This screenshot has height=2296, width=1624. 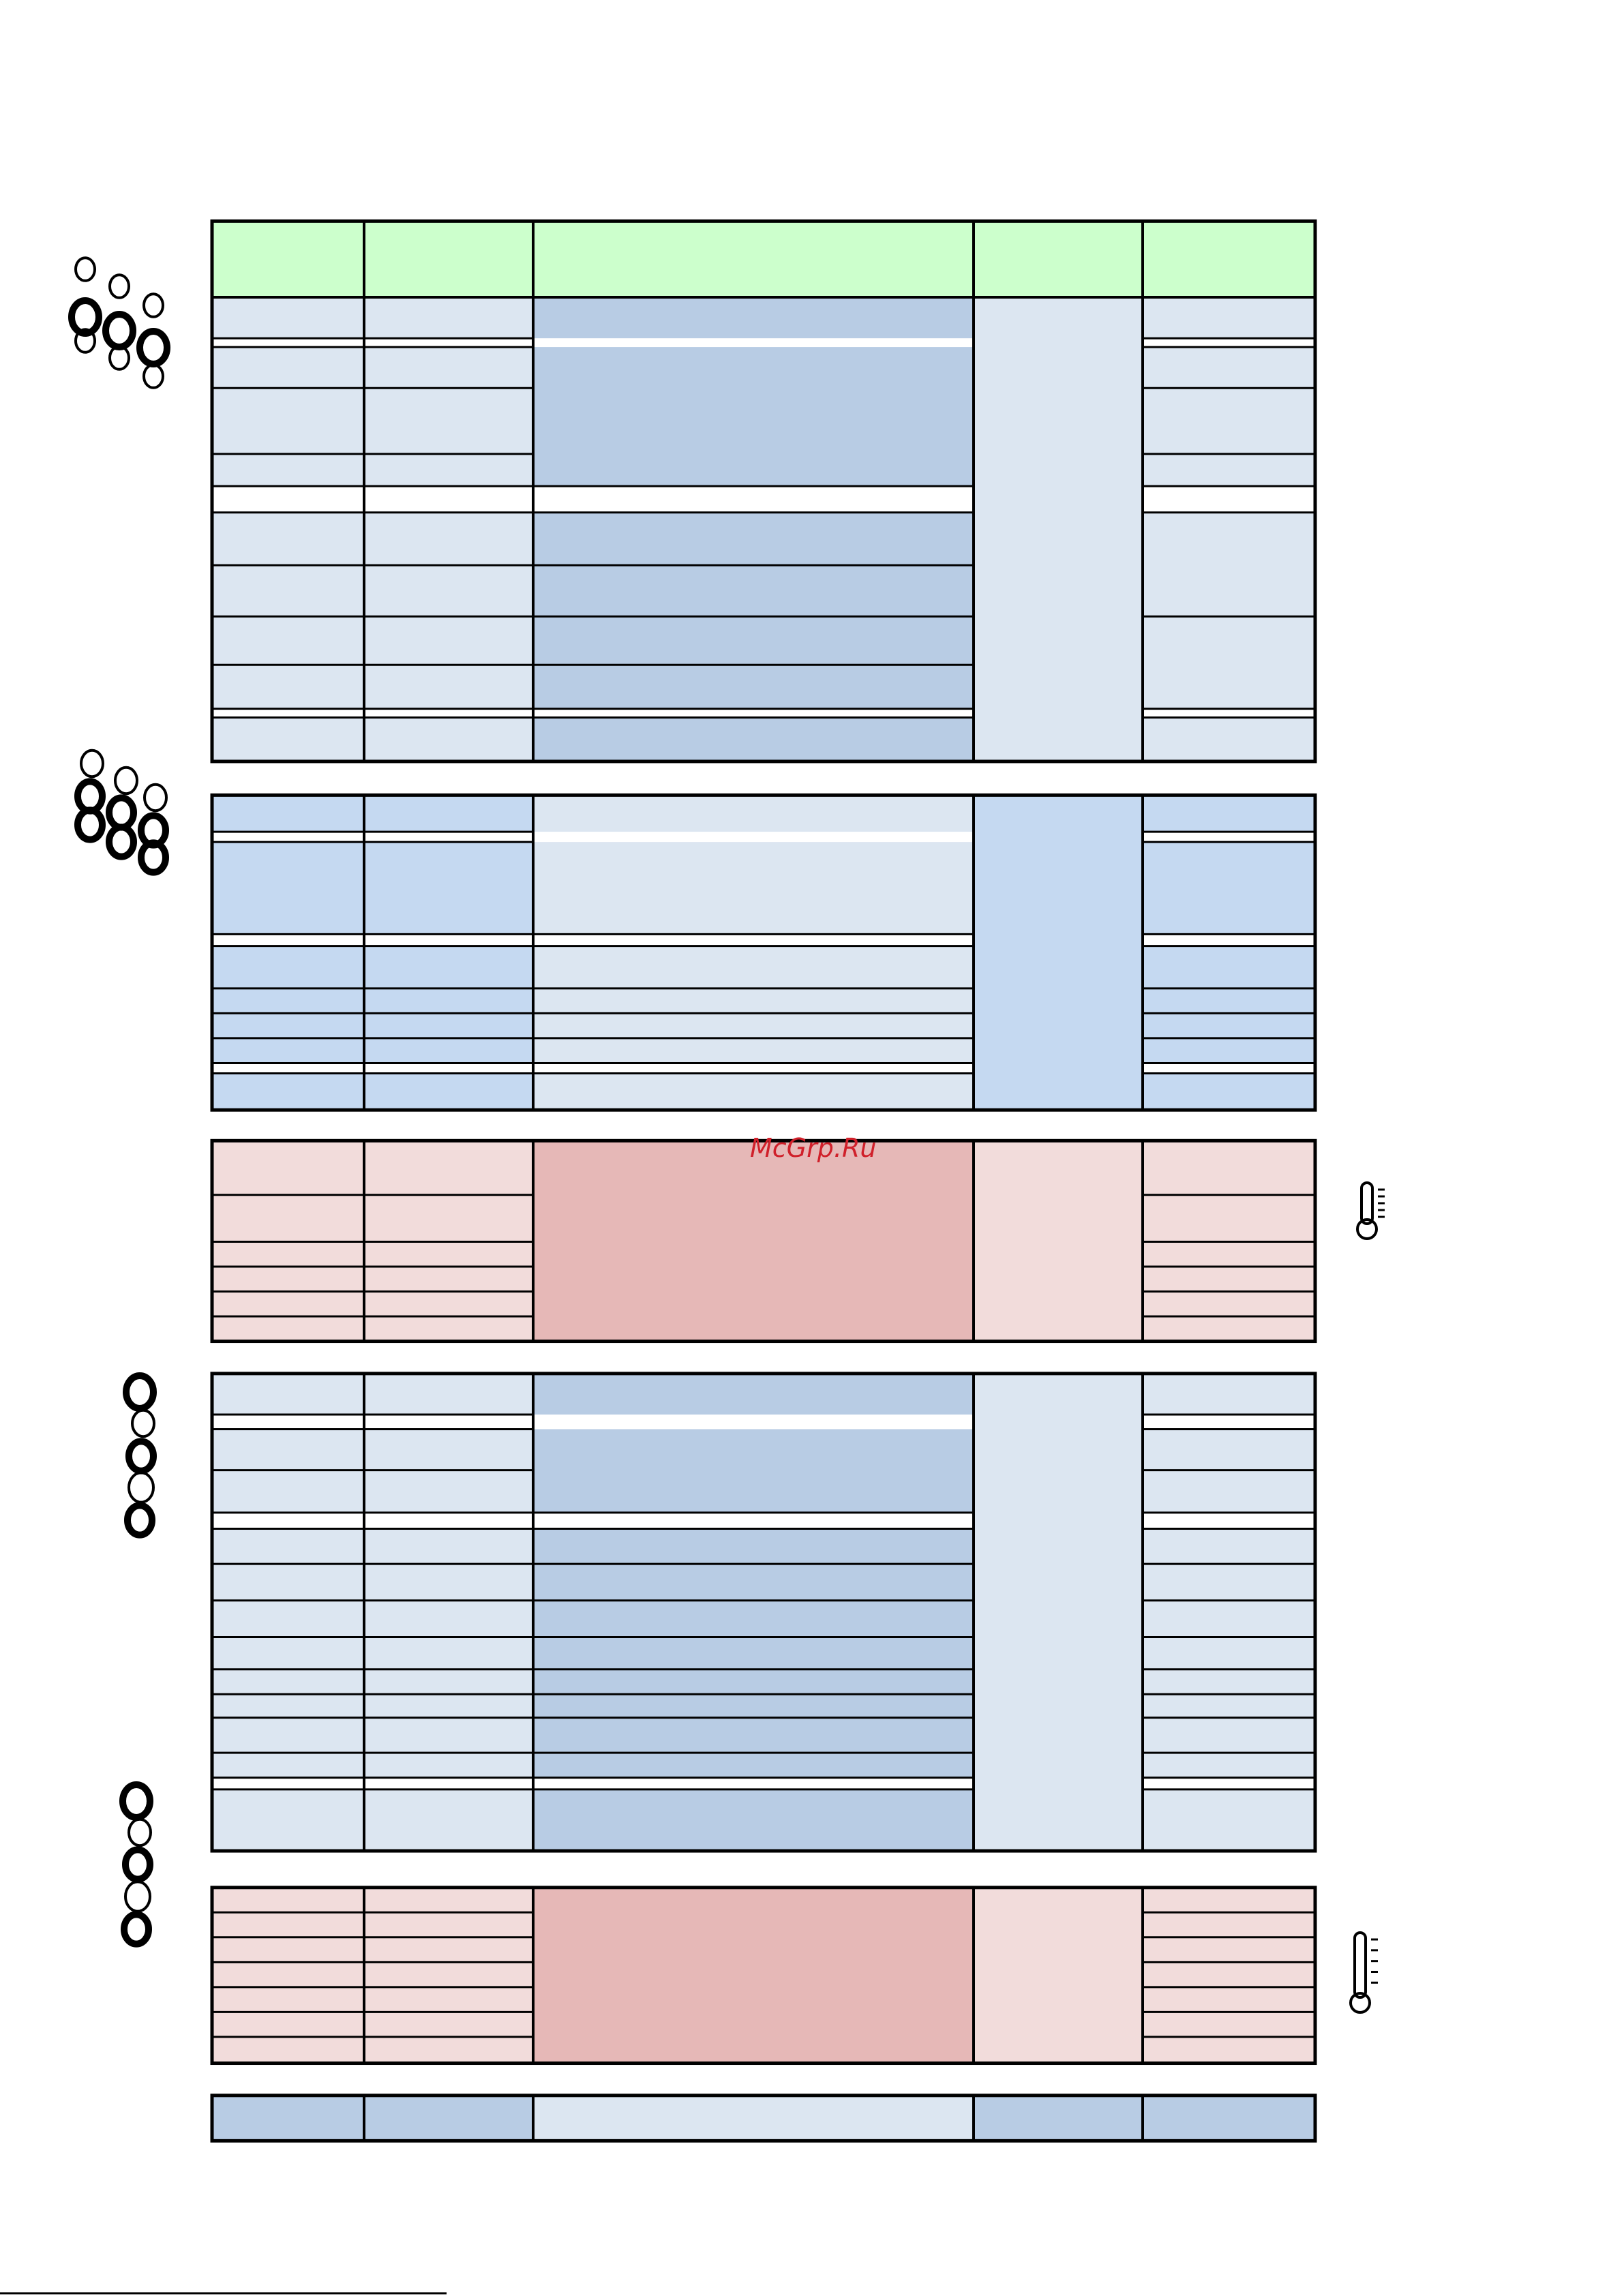 What do you see at coordinates (763, 259) in the screenshot?
I see `header-row` at bounding box center [763, 259].